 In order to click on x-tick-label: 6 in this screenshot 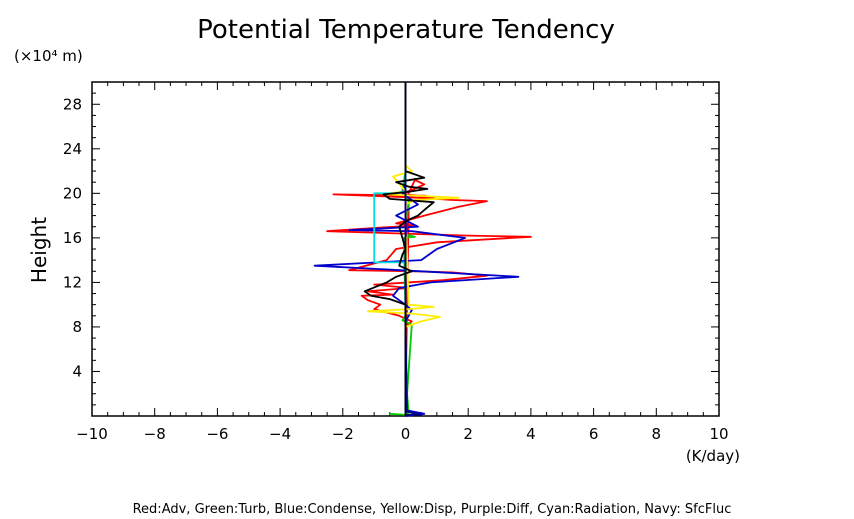, I will do `click(594, 434)`.